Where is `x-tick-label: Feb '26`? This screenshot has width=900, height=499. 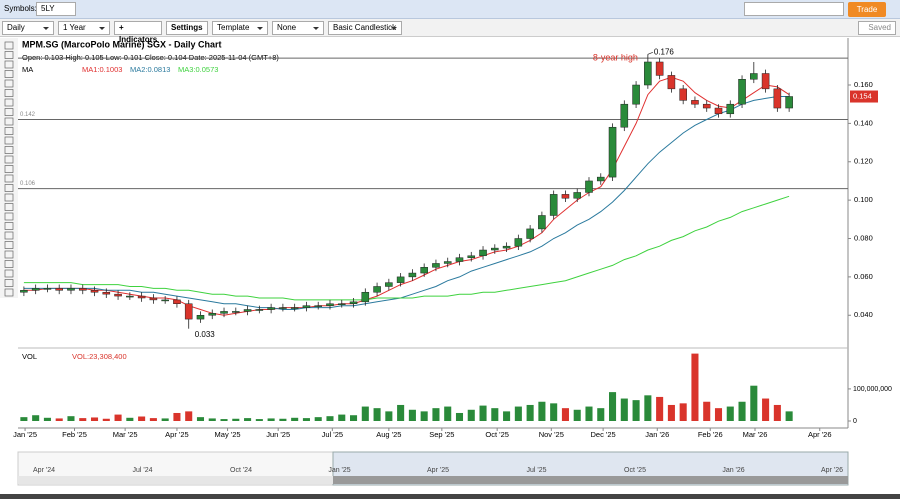 x-tick-label: Feb '26 is located at coordinates (710, 434).